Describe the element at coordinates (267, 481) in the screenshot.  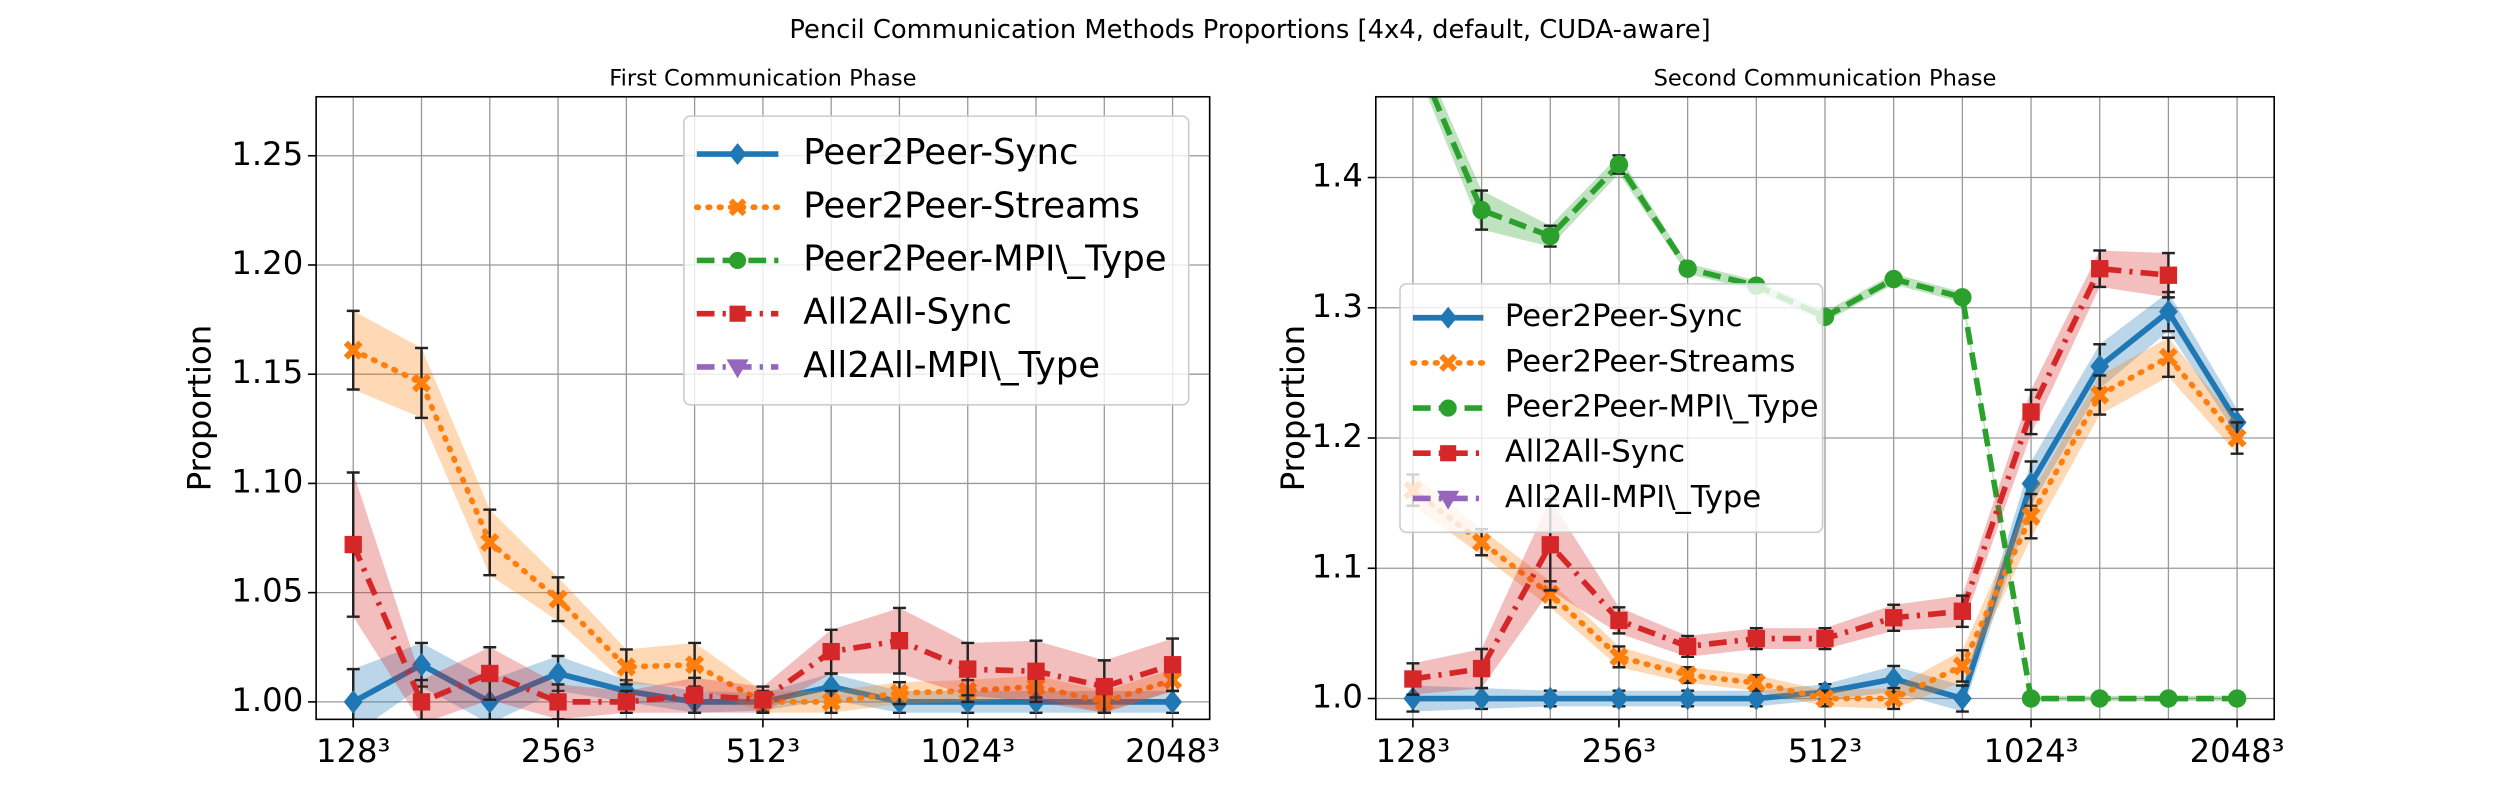
I see `y-tick-label: 1.10` at that location.